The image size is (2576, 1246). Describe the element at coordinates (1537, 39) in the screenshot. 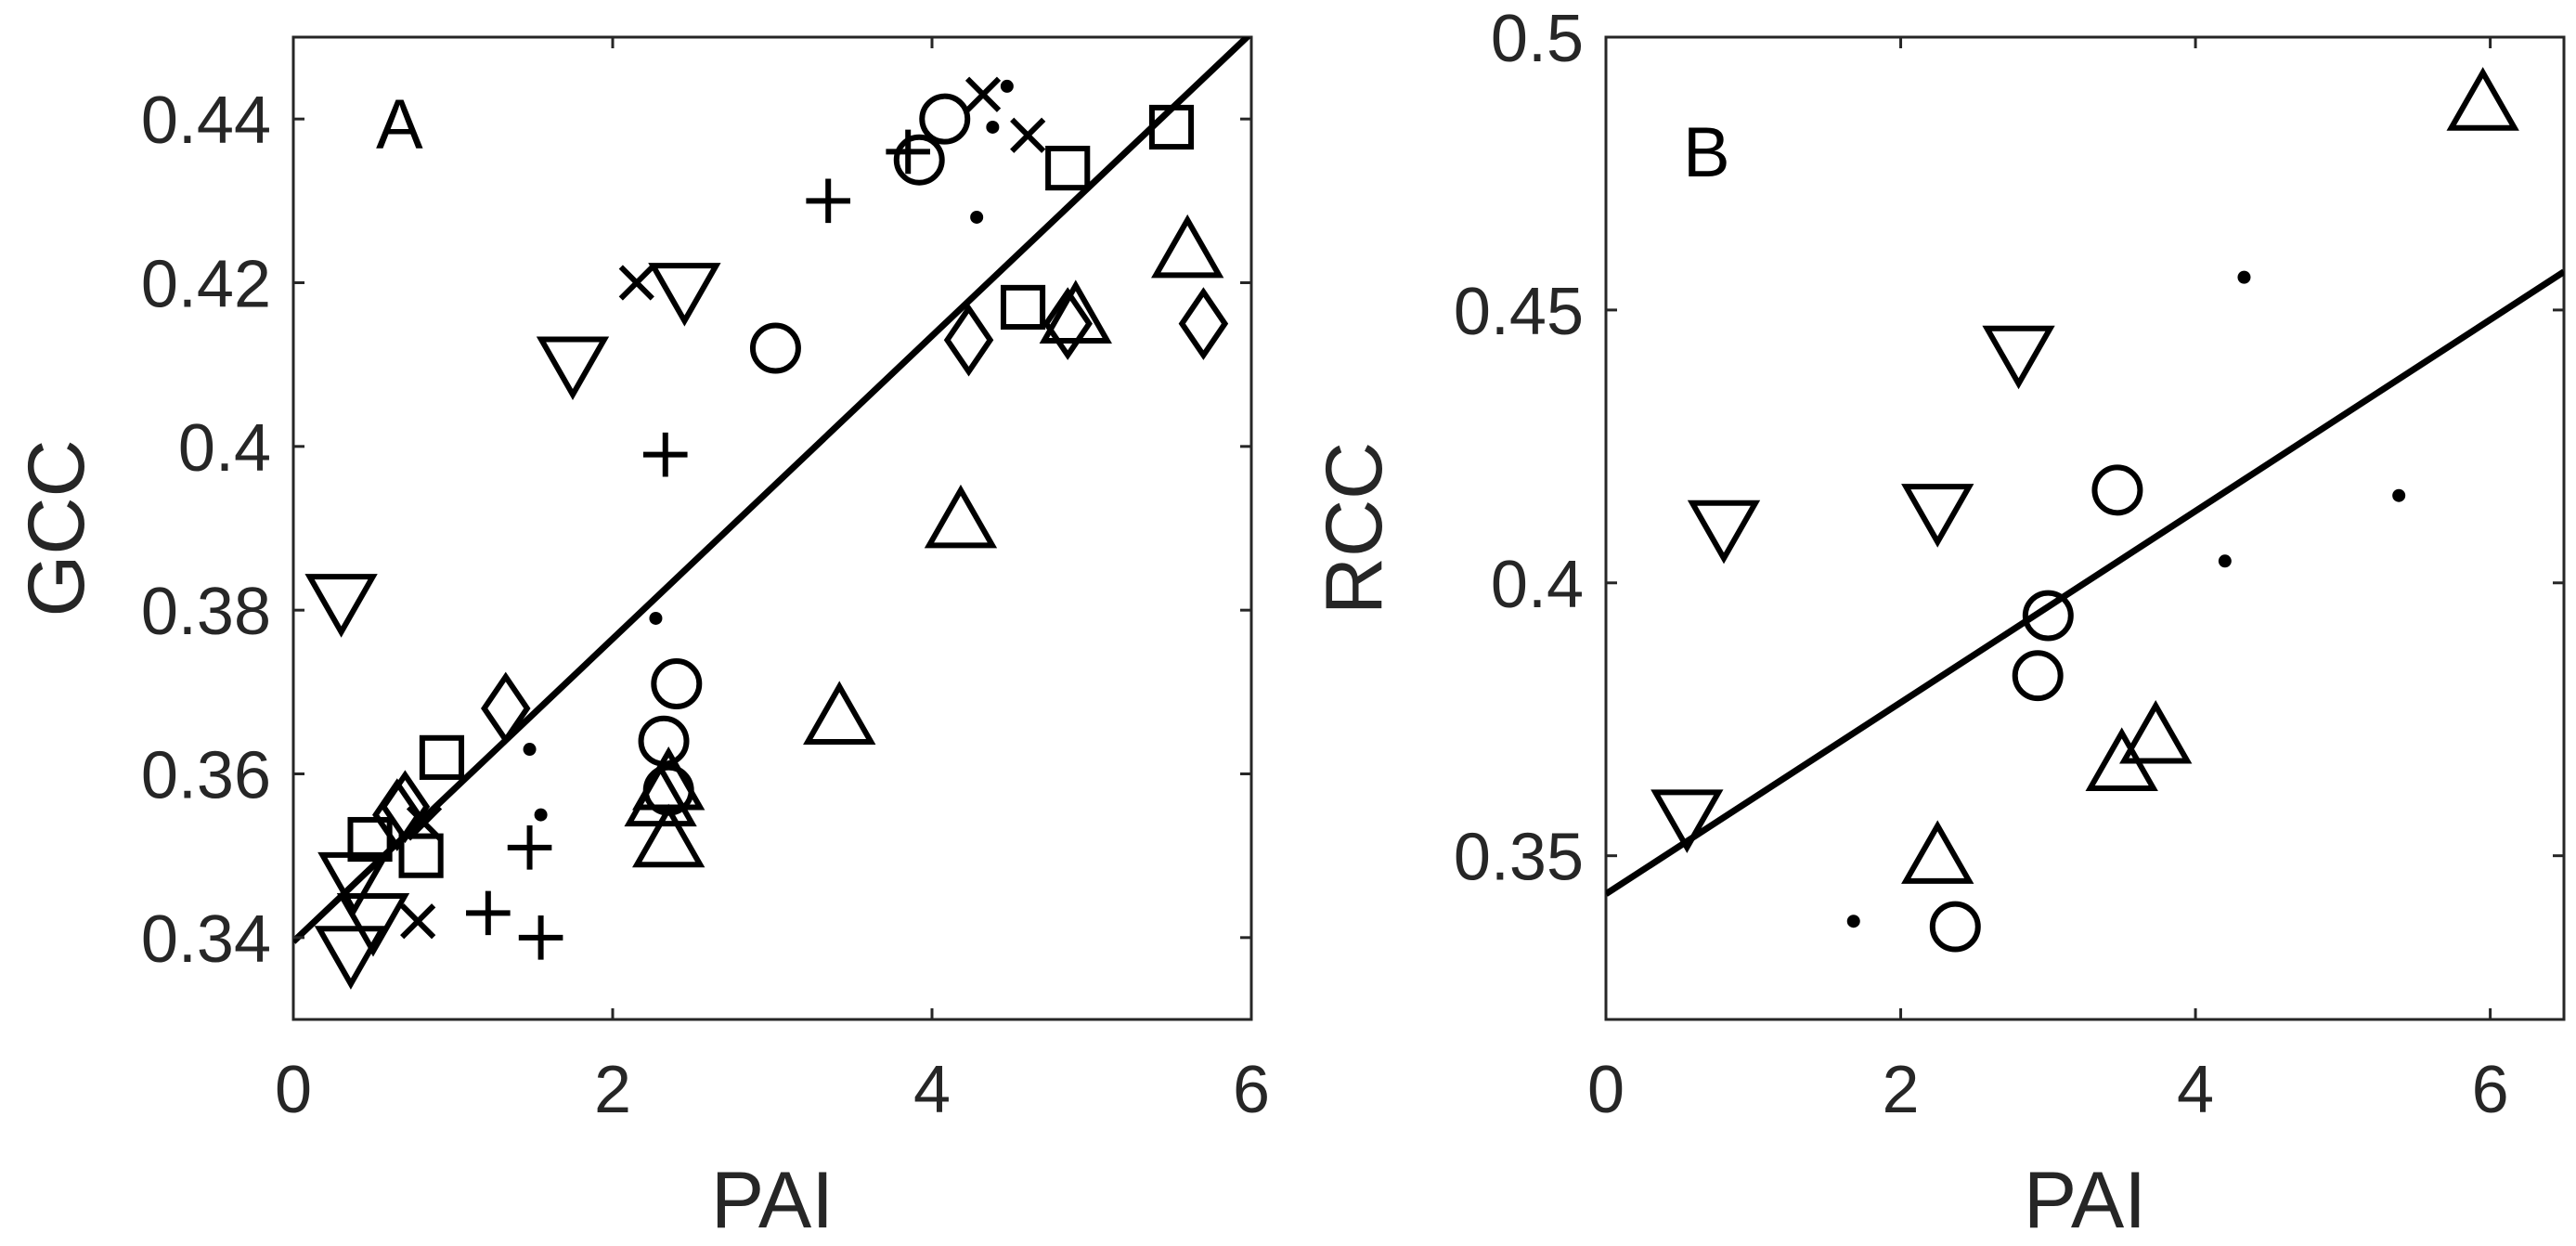

I see `y-tick-label: 0.5` at that location.